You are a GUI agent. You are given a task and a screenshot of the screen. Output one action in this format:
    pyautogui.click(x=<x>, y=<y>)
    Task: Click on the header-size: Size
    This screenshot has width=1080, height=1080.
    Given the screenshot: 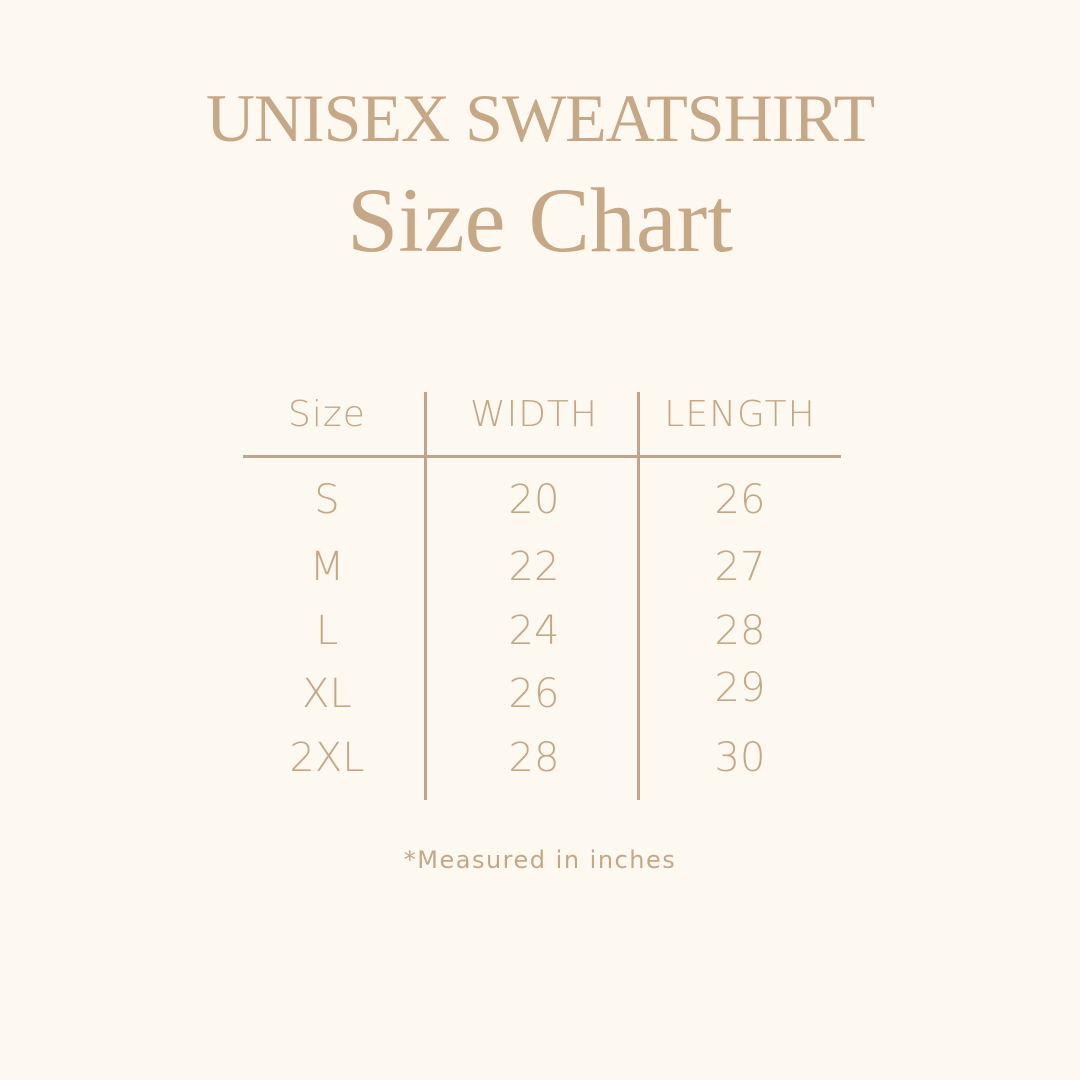 What is the action you would take?
    pyautogui.click(x=327, y=414)
    